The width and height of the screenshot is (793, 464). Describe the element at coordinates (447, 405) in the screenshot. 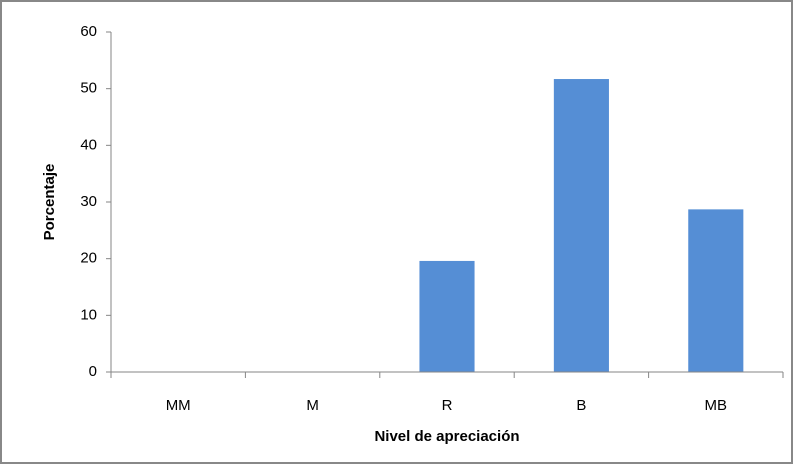

I see `x-tick-label: R` at that location.